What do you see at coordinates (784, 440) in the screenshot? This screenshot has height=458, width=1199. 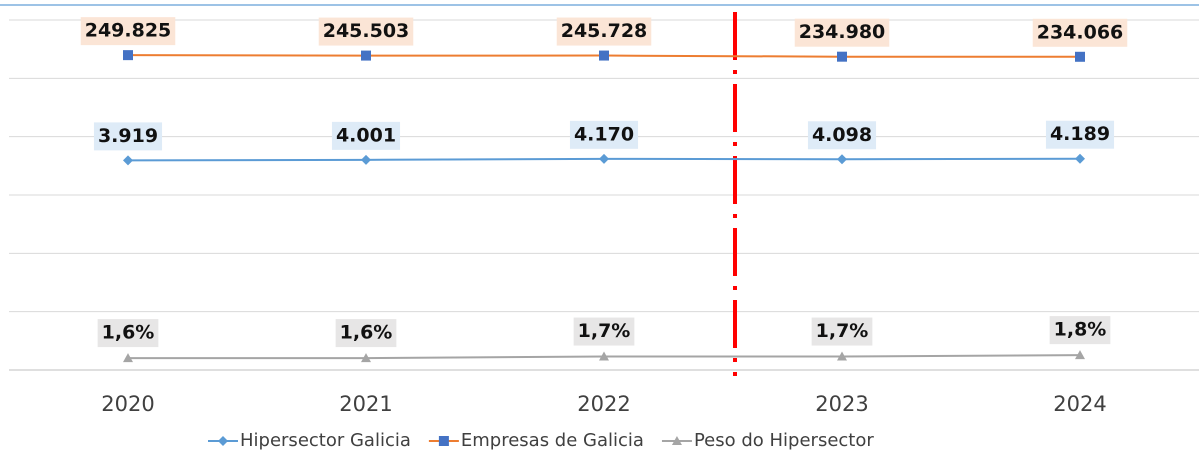 I see `legend-label: Peso do Hipersector` at bounding box center [784, 440].